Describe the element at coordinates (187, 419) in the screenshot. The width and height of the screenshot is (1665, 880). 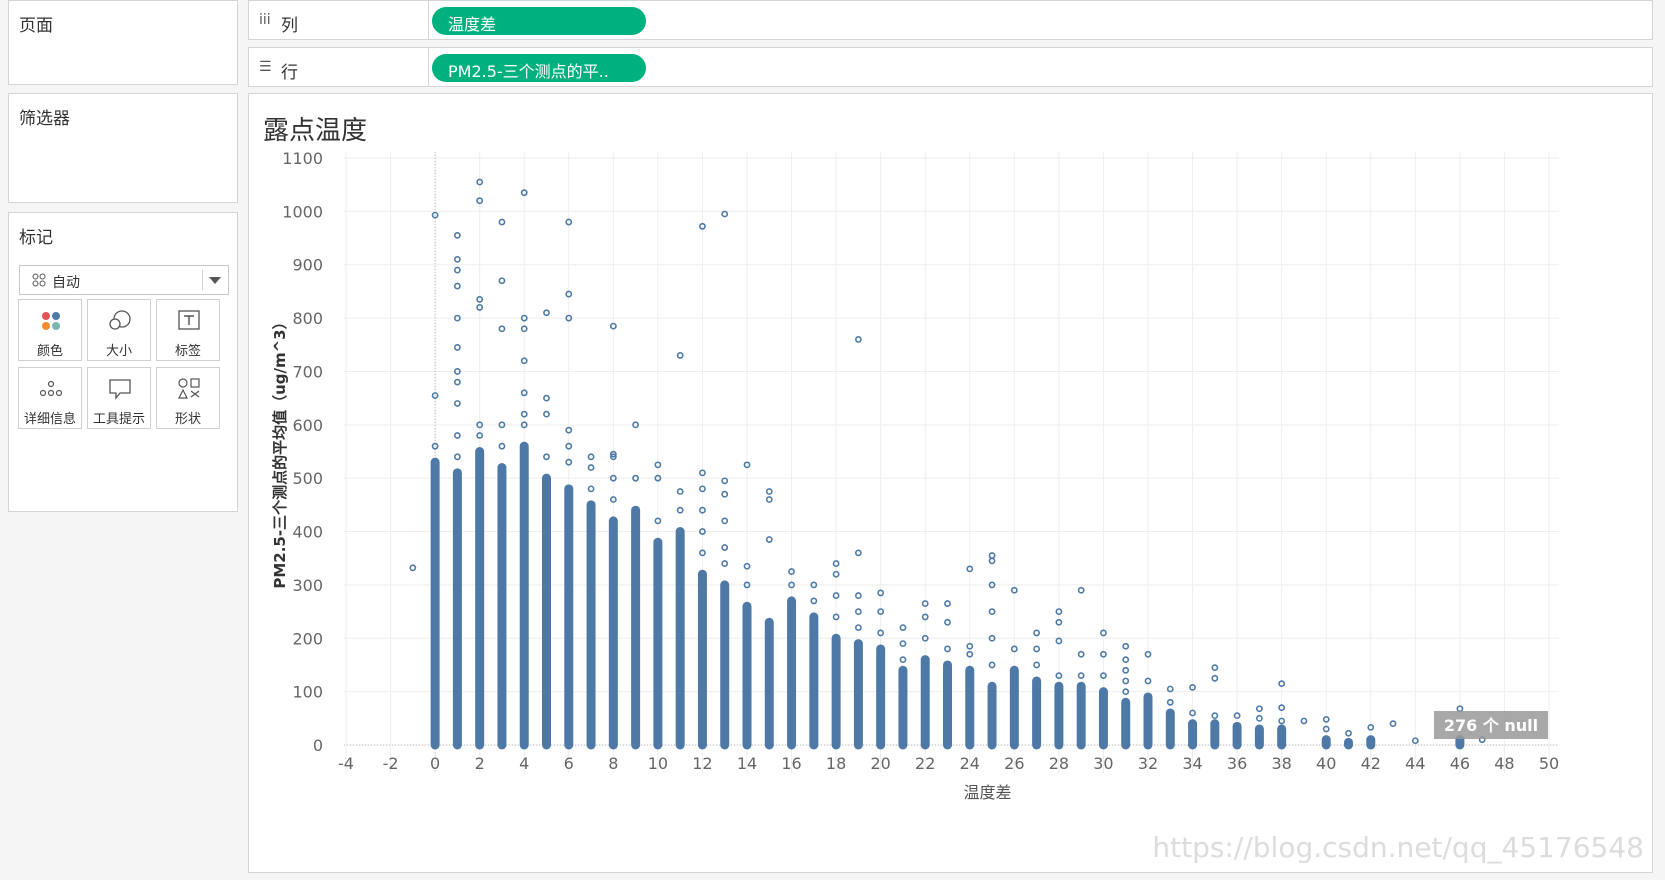
I see `shape-button-label: 形状` at that location.